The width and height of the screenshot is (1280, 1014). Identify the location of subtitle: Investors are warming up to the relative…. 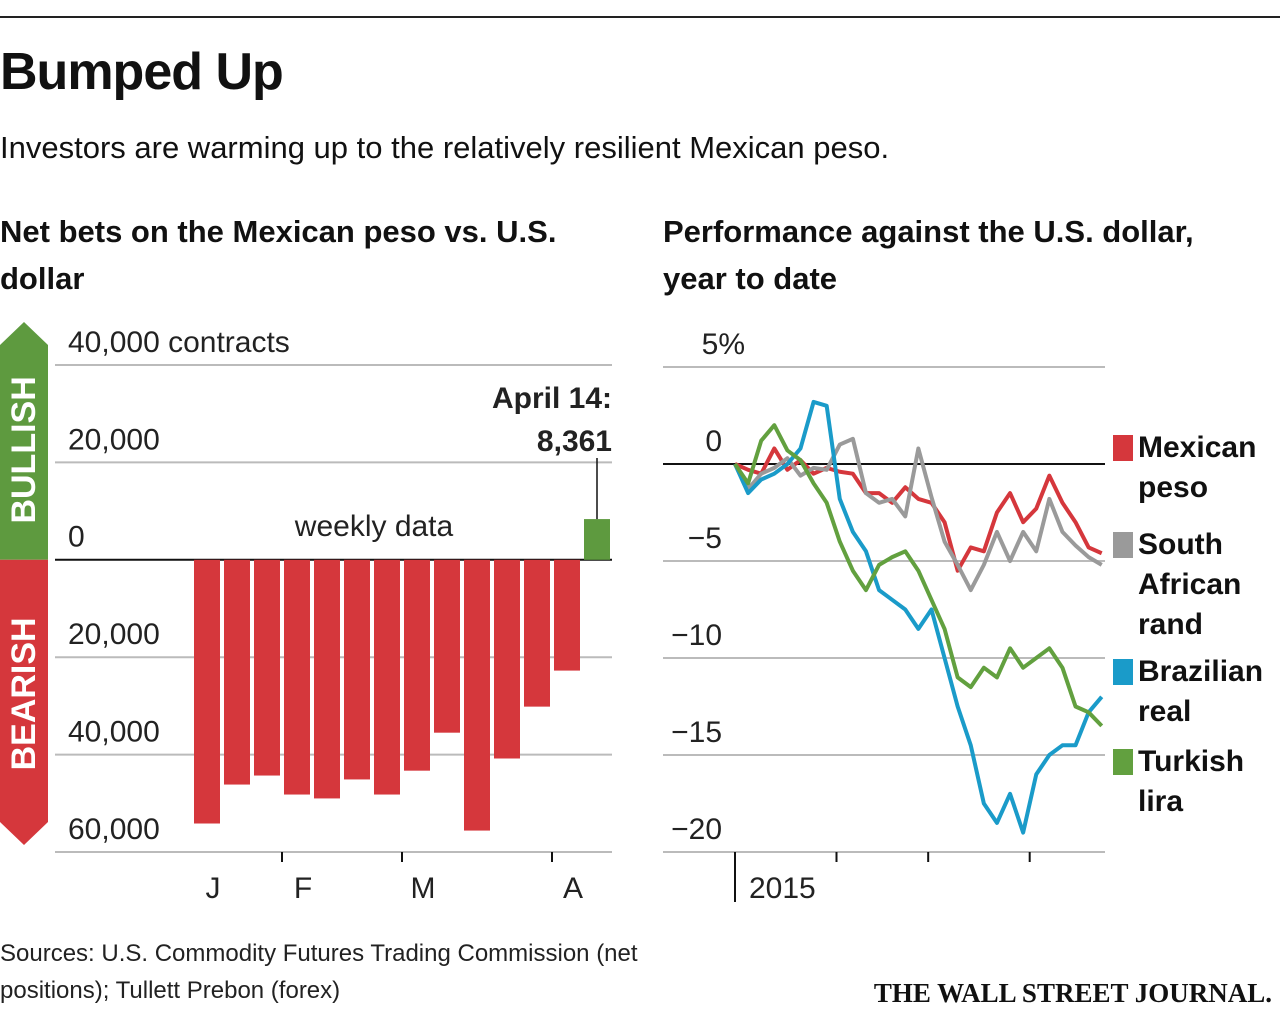
(445, 147).